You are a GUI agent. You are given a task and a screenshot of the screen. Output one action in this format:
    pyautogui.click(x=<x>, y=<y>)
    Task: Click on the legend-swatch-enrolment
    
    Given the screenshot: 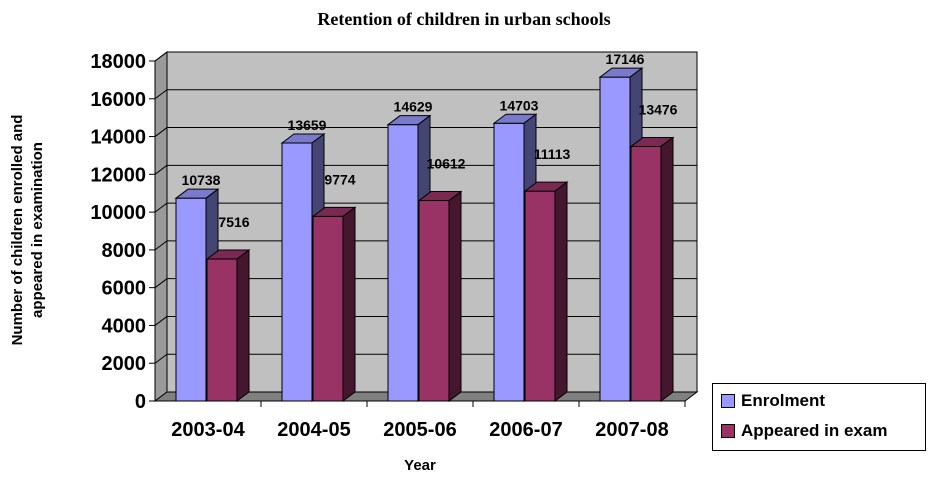 What is the action you would take?
    pyautogui.click(x=728, y=401)
    